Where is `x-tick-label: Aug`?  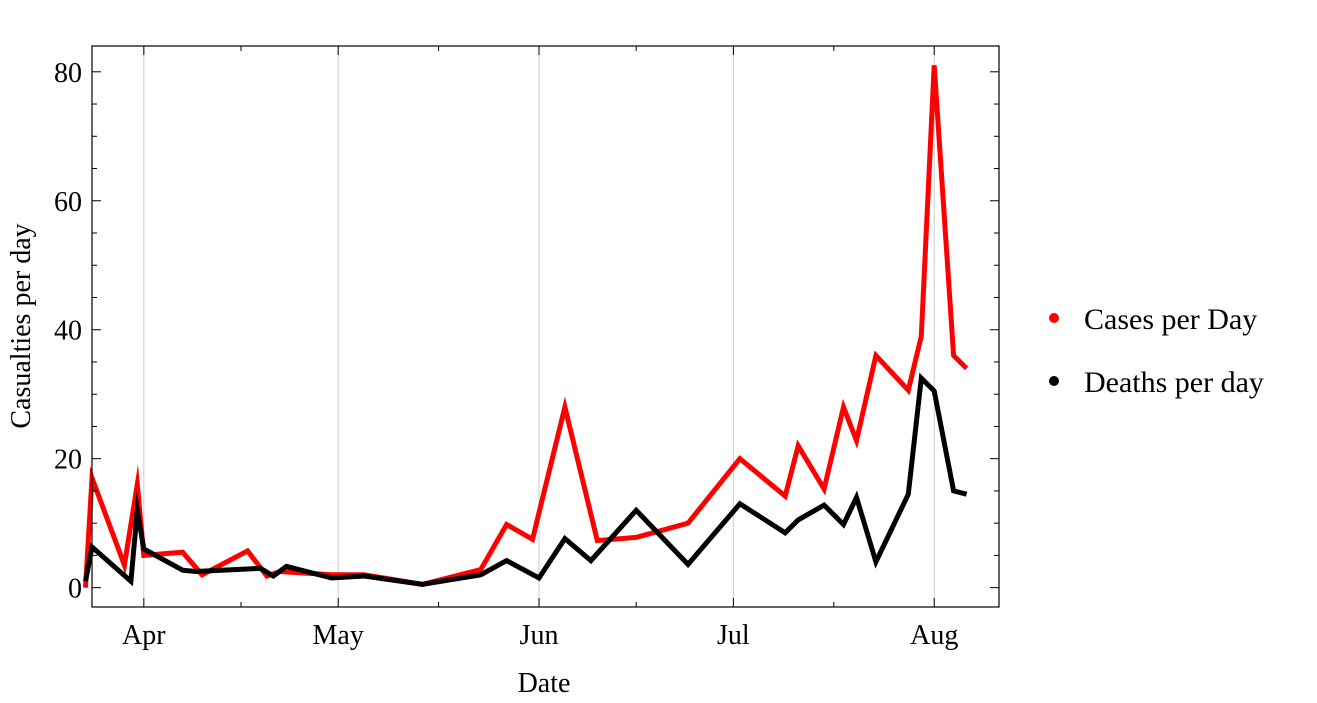
x-tick-label: Aug is located at coordinates (934, 635).